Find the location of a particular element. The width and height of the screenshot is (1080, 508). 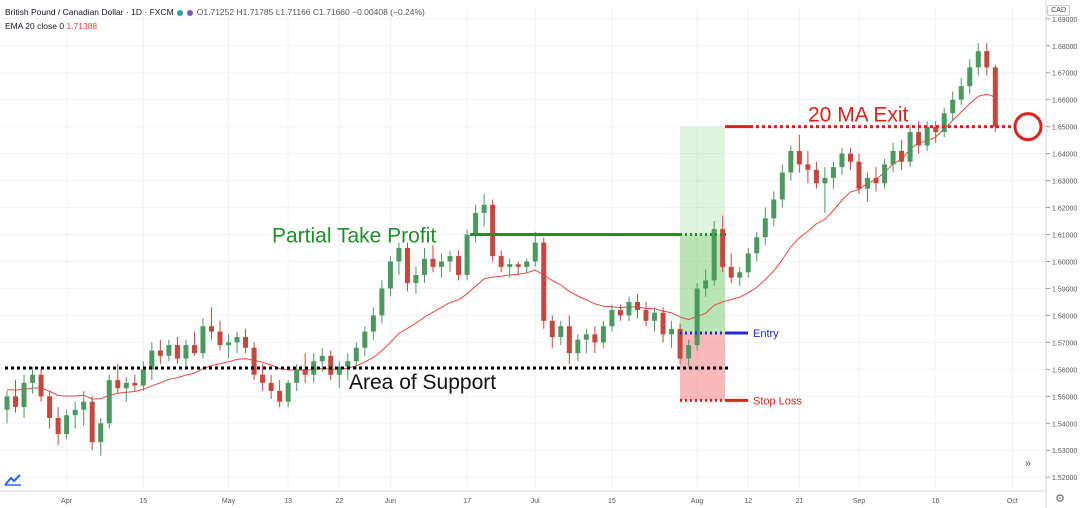

time-tick-label: May is located at coordinates (229, 501).